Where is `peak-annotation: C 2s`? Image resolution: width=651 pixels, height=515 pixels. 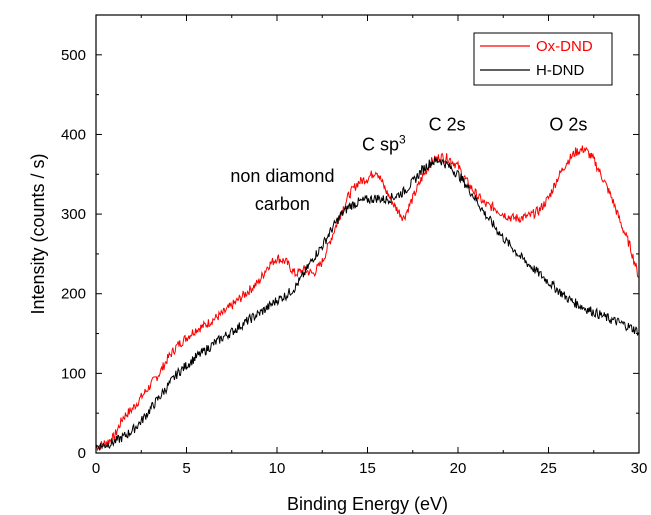
peak-annotation: C 2s is located at coordinates (447, 124).